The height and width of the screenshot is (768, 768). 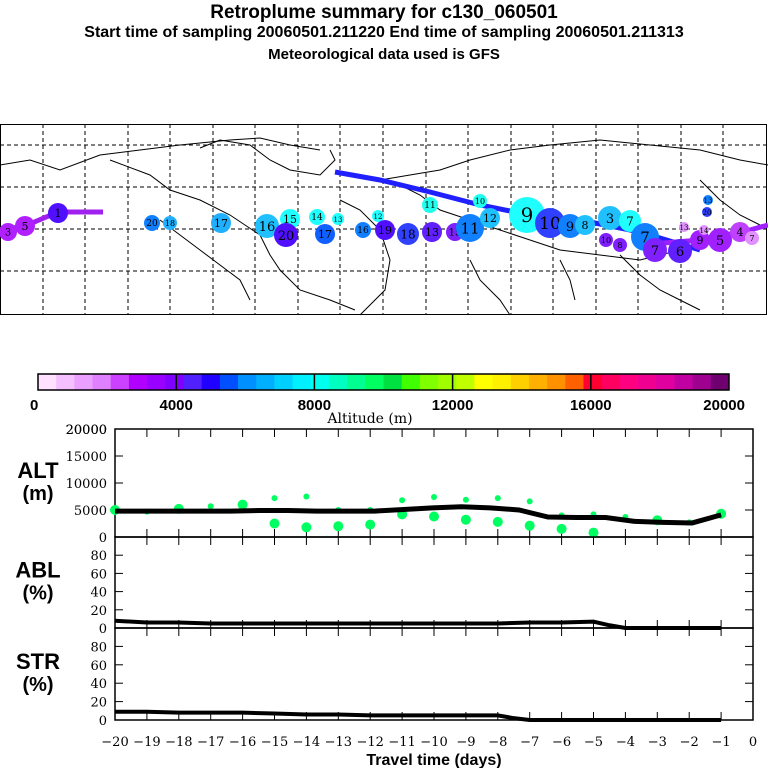 What do you see at coordinates (98, 574) in the screenshot?
I see `y-tick-label: 60` at bounding box center [98, 574].